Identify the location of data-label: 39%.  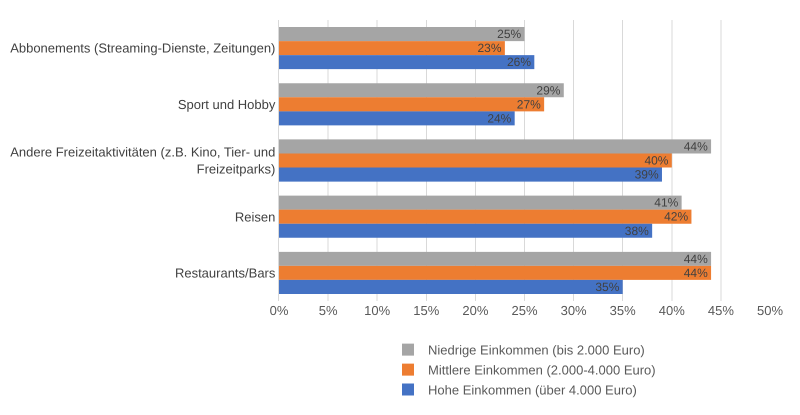
(646, 175).